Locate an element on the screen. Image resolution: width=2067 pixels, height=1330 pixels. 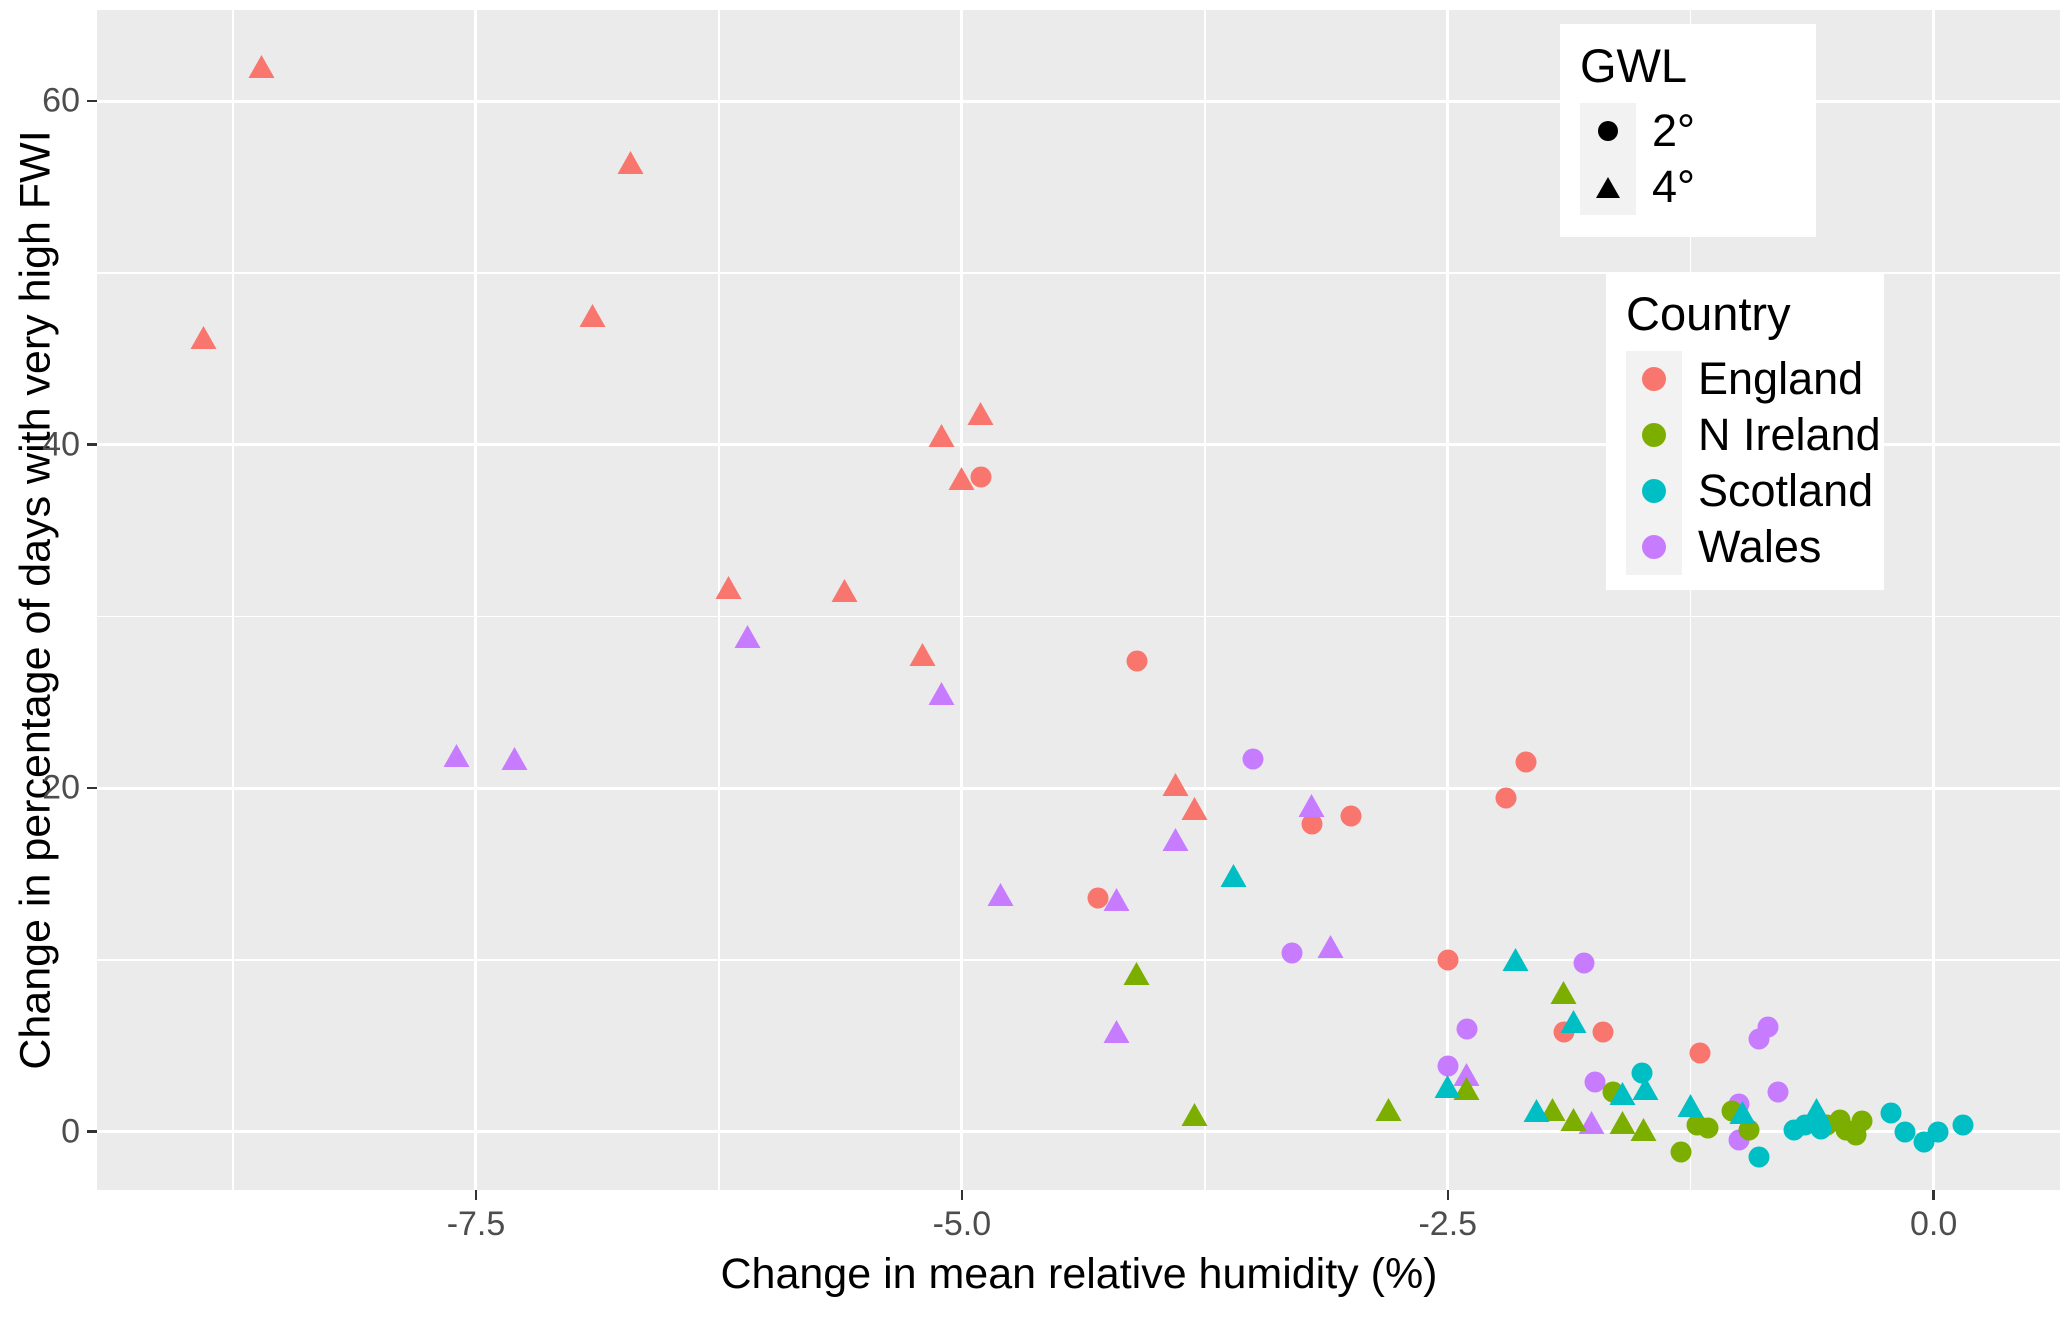
legend-gwl-label: 4° is located at coordinates (1674, 186).